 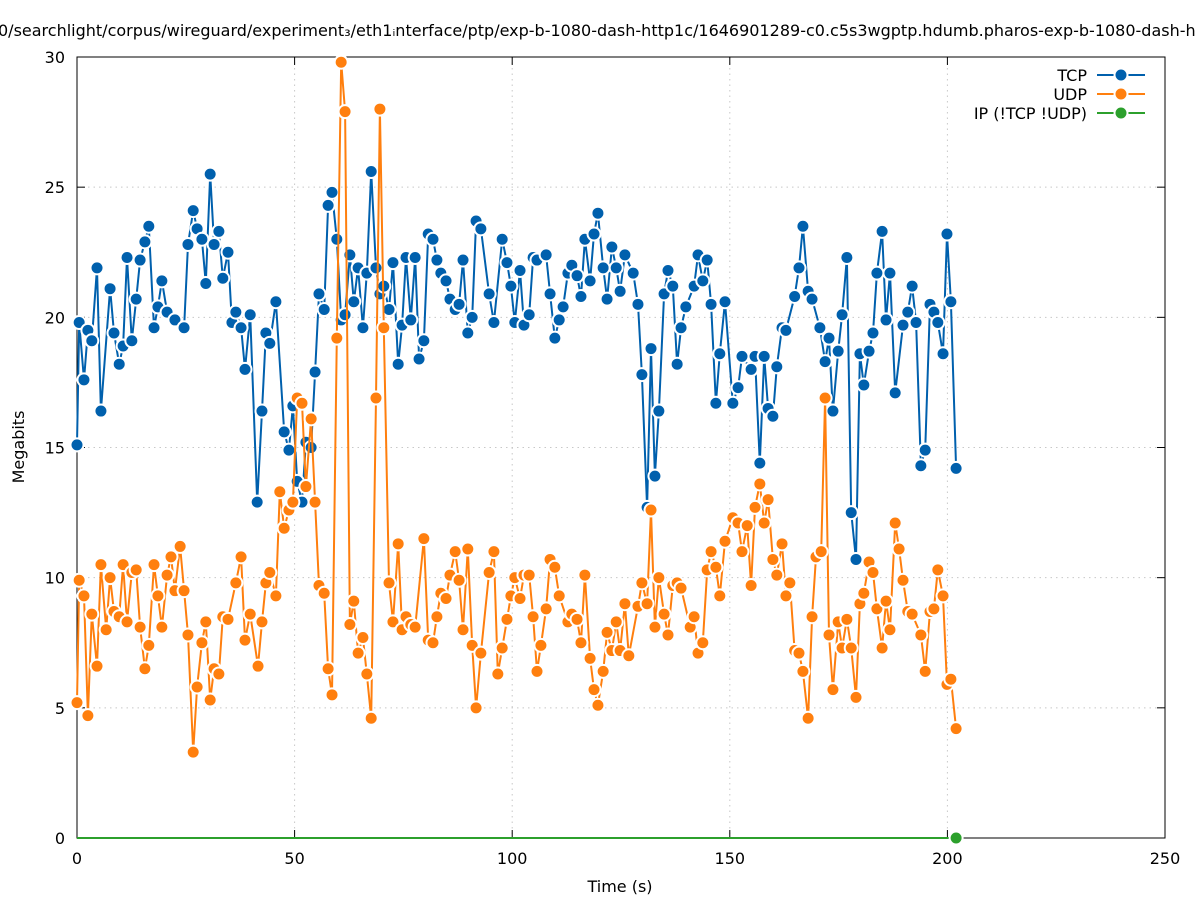 I want to click on y-tick-label: 15, so click(x=55, y=448).